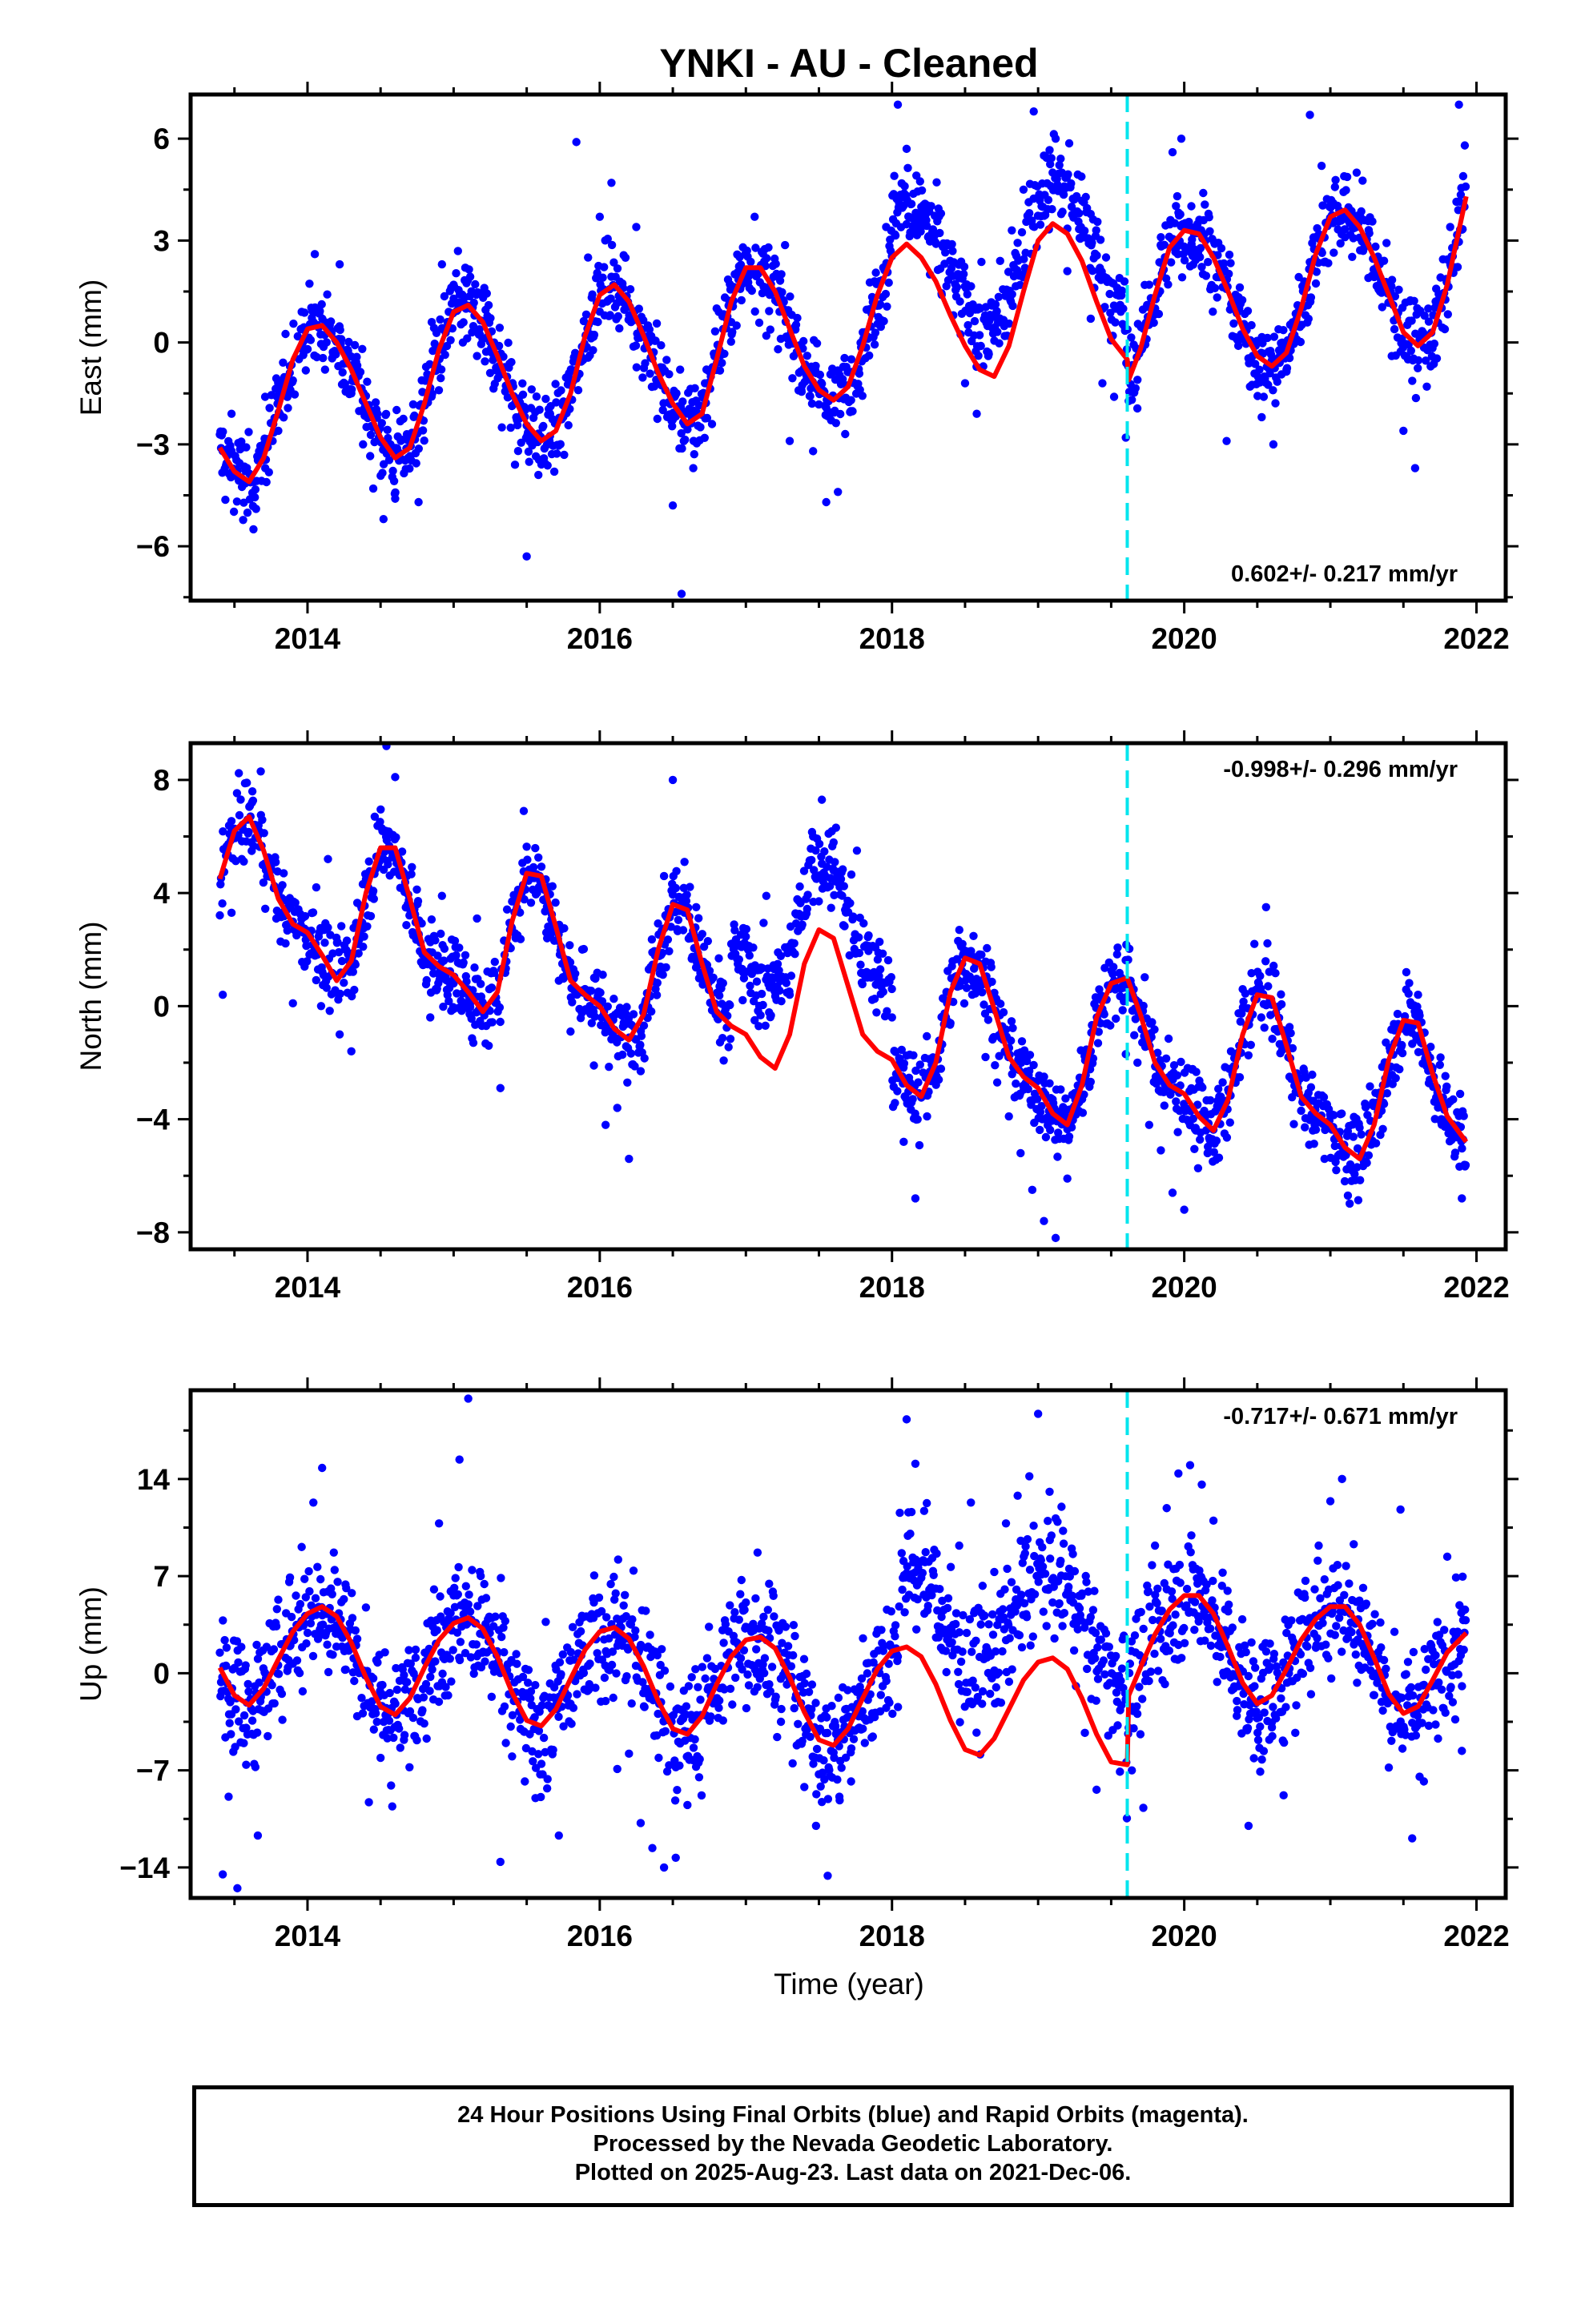  I want to click on x-tick-label: 2020, so click(1184, 638).